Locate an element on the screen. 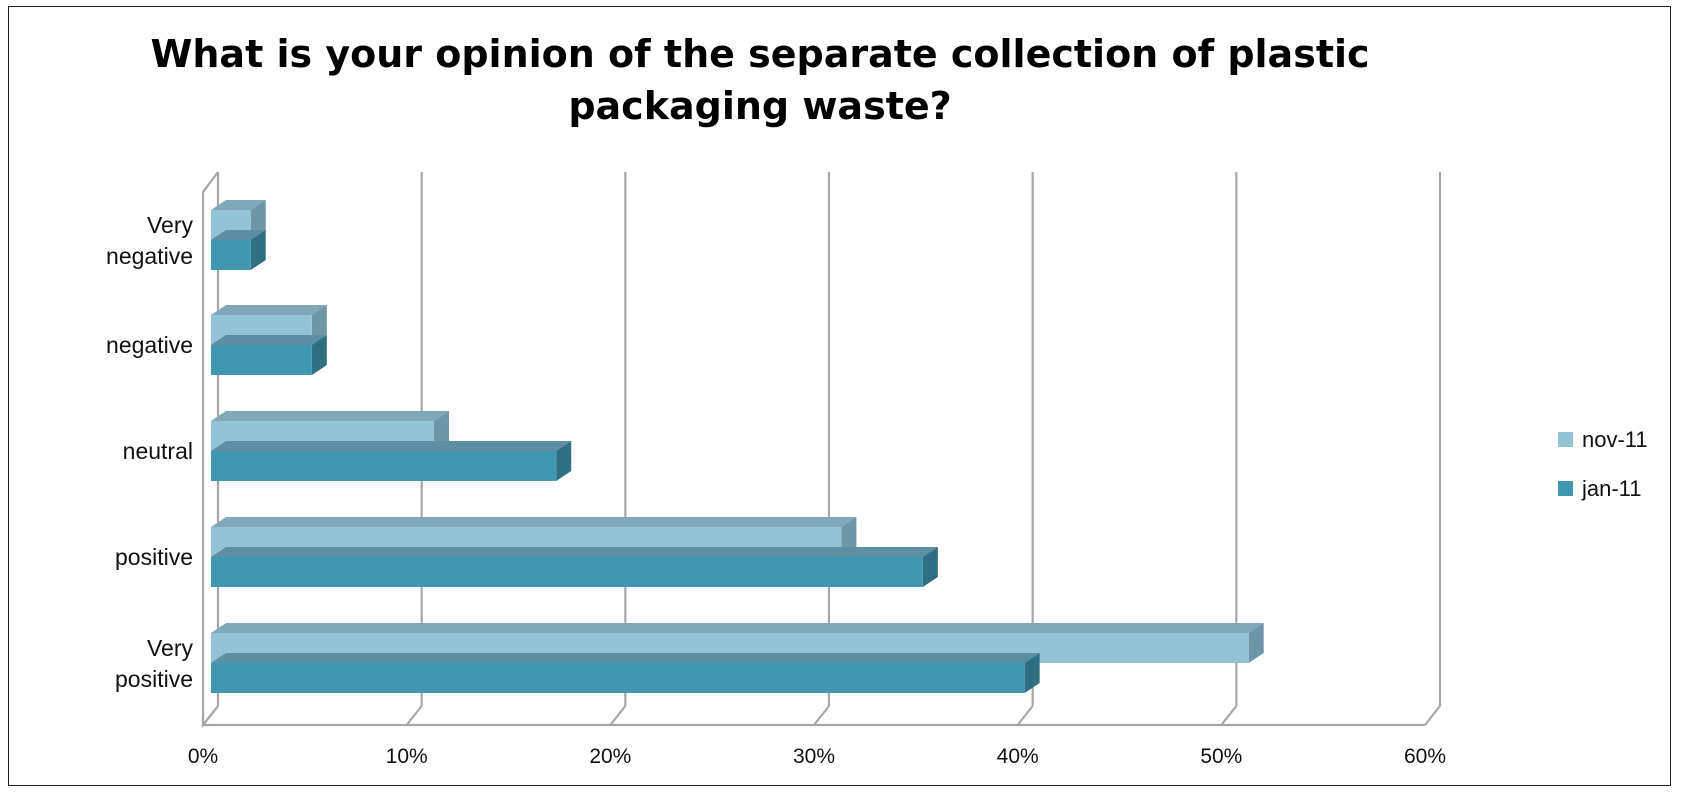 The height and width of the screenshot is (793, 1681). x-tick-label: 50% is located at coordinates (1221, 756).